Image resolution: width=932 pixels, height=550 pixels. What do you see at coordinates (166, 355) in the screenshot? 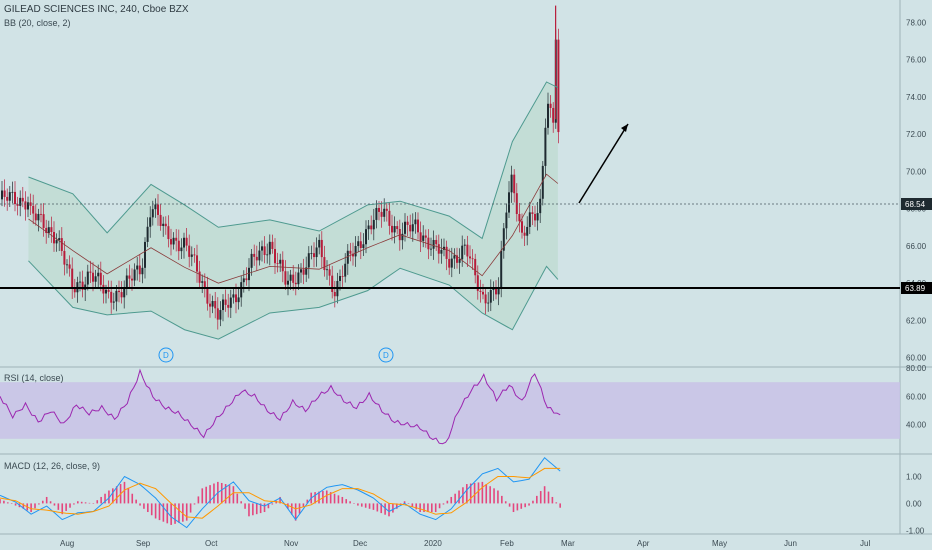
I see `dividend-marker-1: D` at bounding box center [166, 355].